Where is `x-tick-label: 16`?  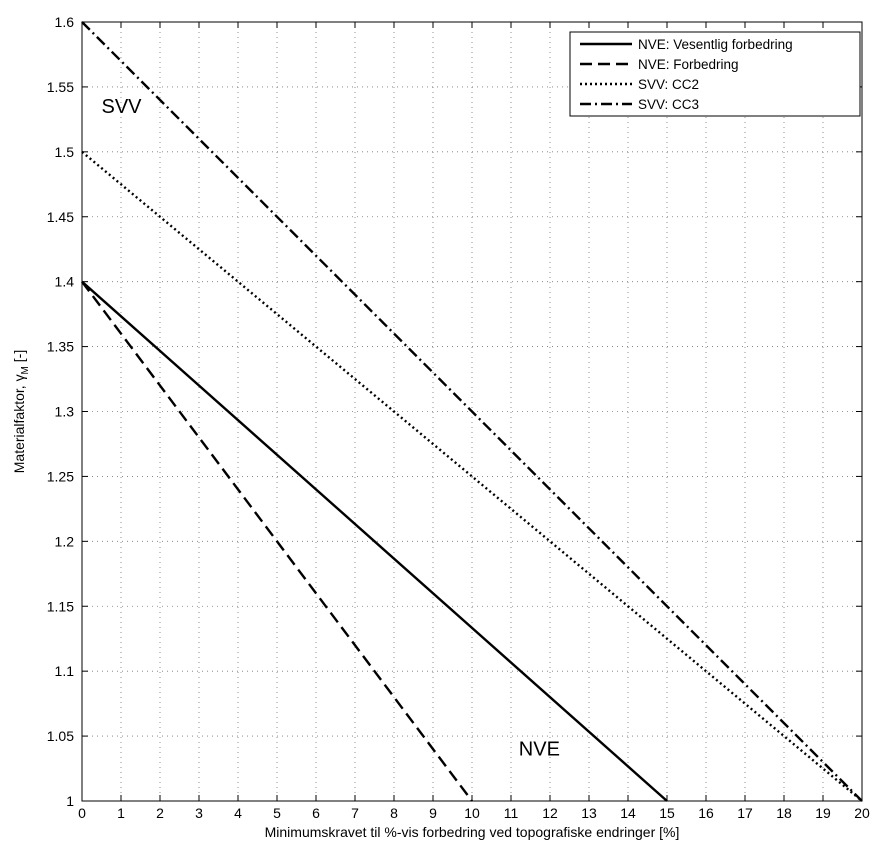
x-tick-label: 16 is located at coordinates (706, 813).